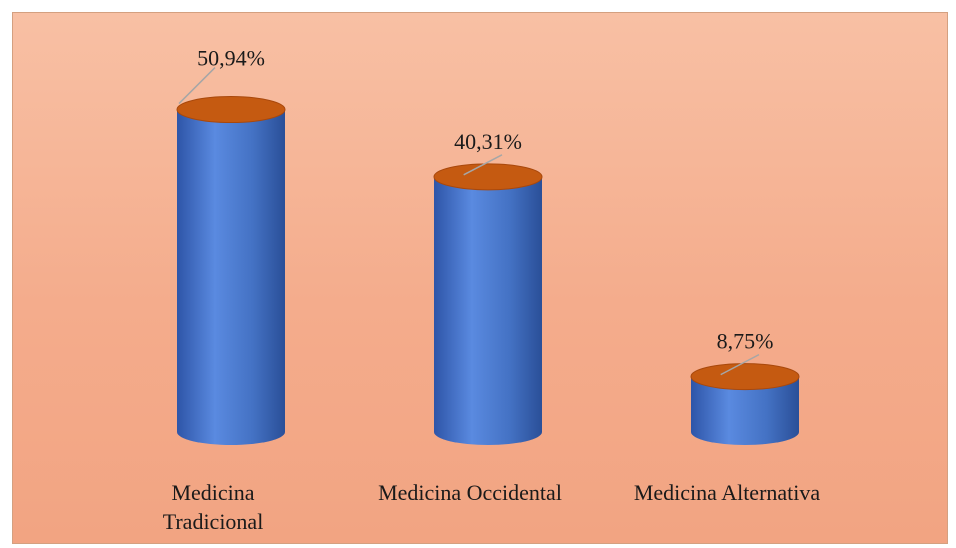 This screenshot has height=548, width=956. Describe the element at coordinates (213, 507) in the screenshot. I see `category-label-1: Medicina Tradicional` at that location.